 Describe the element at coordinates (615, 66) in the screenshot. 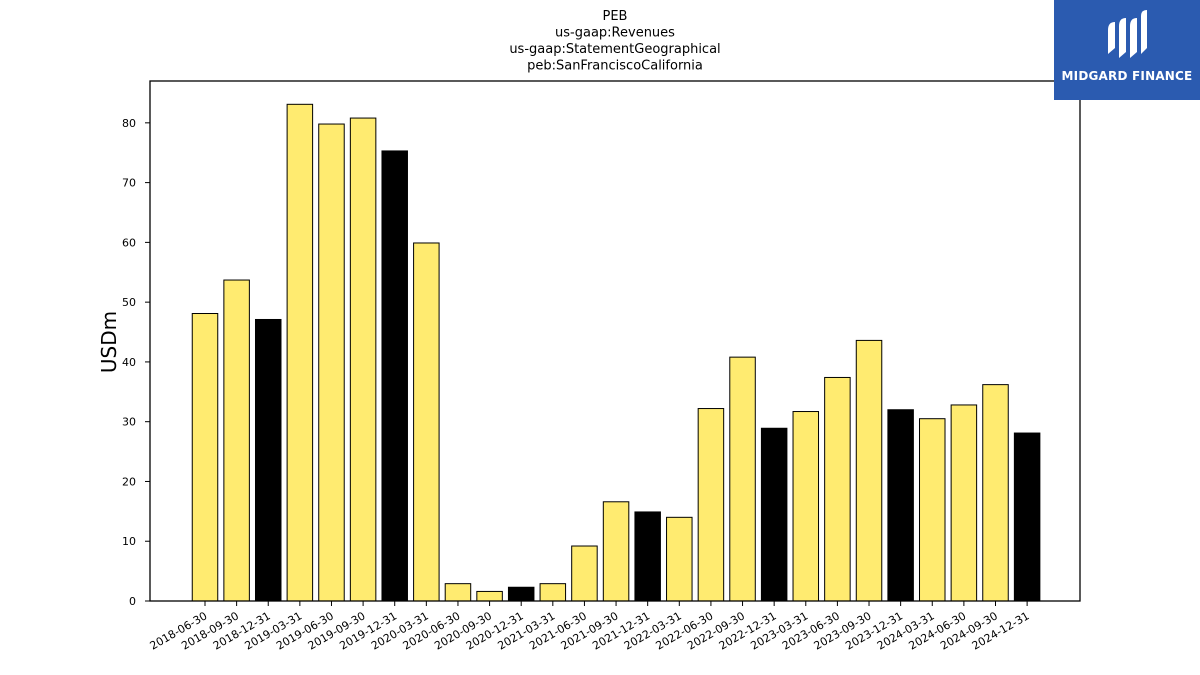

I see `chart-title-line: peb:SanFranciscoCalifornia` at that location.